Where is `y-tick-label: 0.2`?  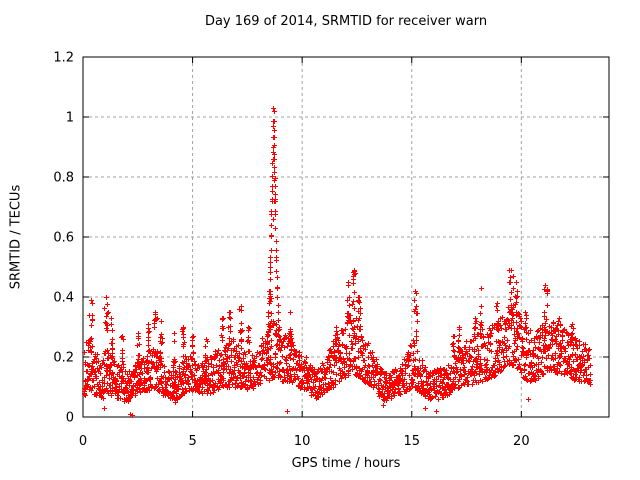 y-tick-label: 0.2 is located at coordinates (63, 358).